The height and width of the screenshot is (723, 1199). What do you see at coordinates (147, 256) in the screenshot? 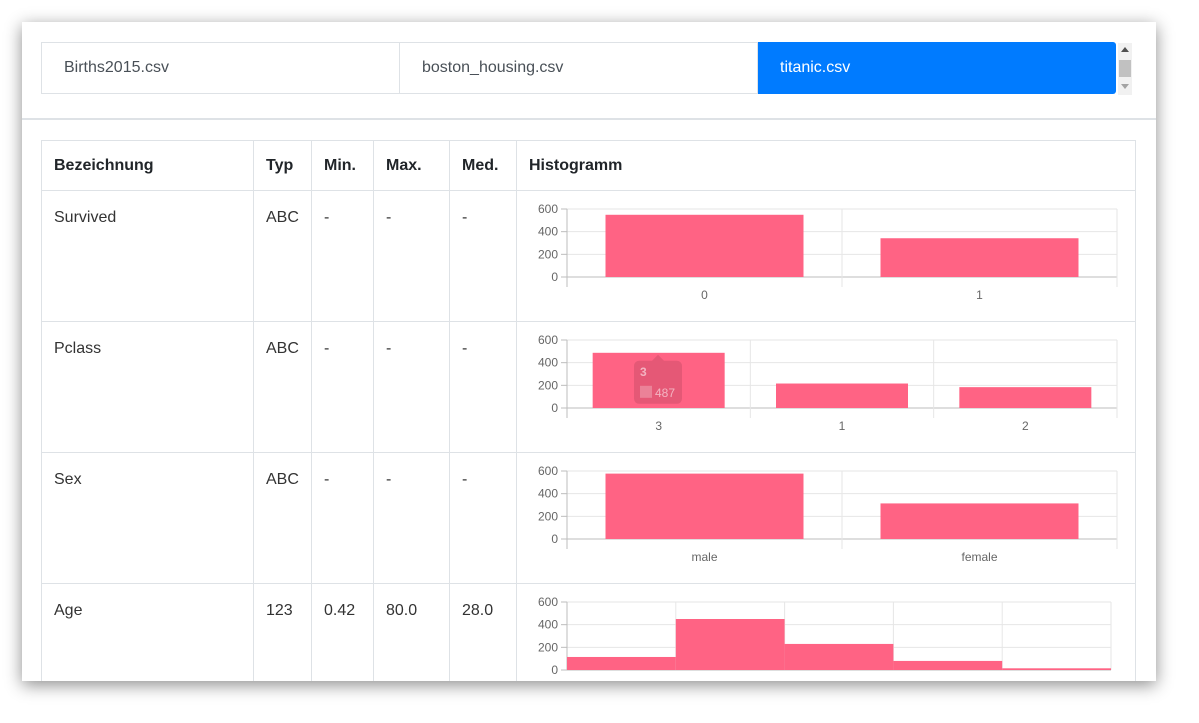
I see `row-name: Survived` at bounding box center [147, 256].